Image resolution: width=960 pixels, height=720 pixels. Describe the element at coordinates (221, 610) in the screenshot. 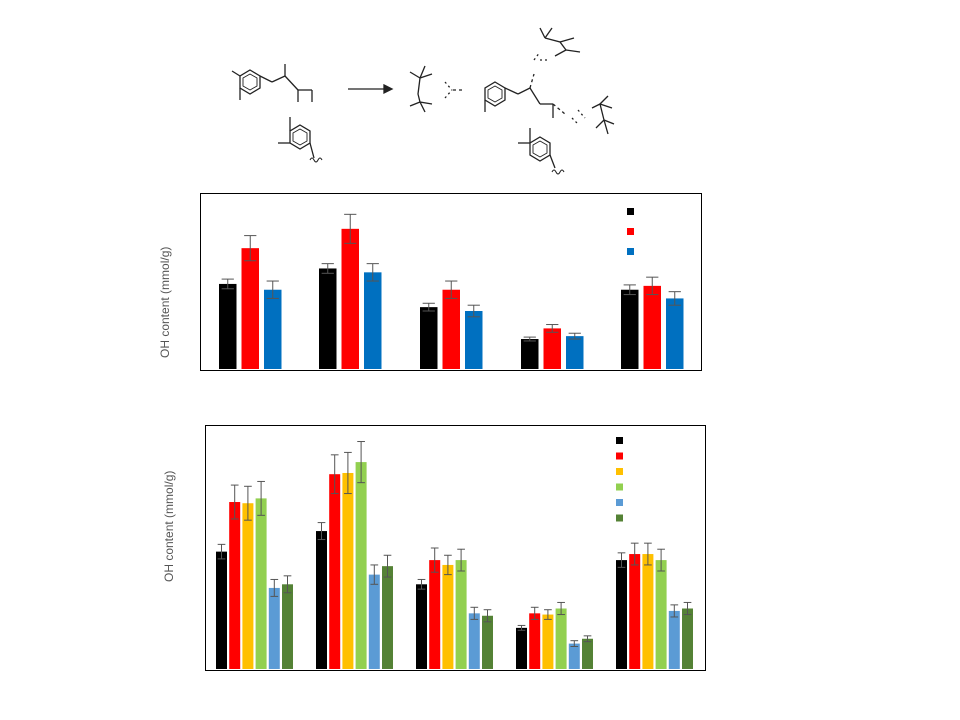

I see `chart-2-bar-s1-g1` at that location.